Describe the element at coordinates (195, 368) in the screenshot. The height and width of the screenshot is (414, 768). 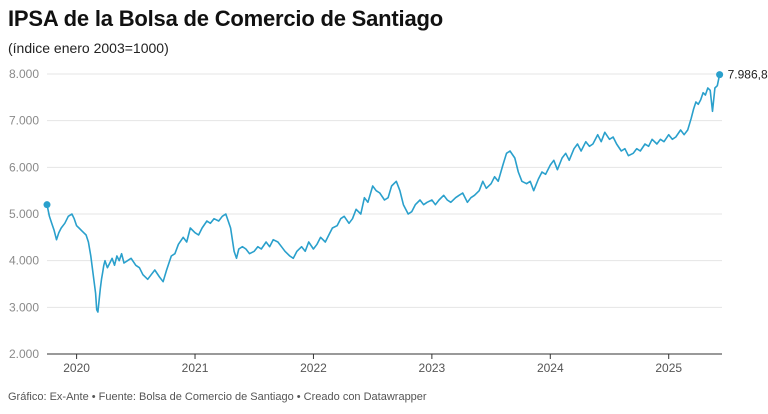
I see `x-tick-label: 2021` at that location.